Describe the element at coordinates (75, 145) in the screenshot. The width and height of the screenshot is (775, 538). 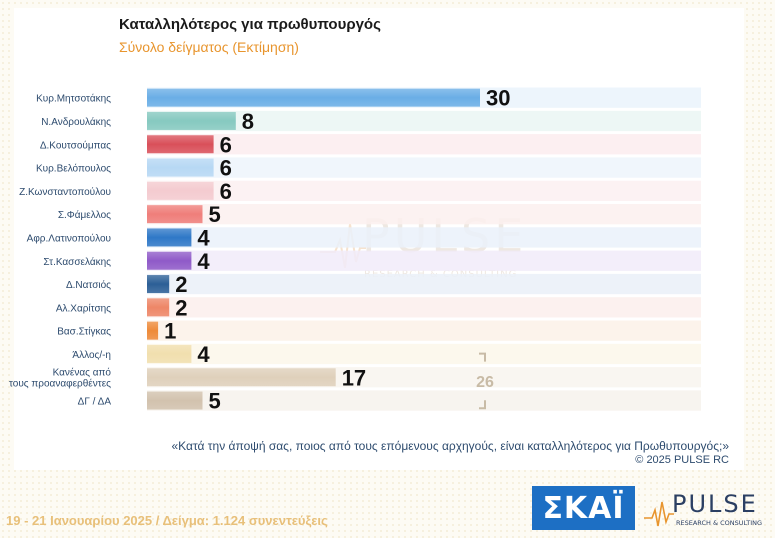
I see `category-label: Δ.Κουτσούμπας` at that location.